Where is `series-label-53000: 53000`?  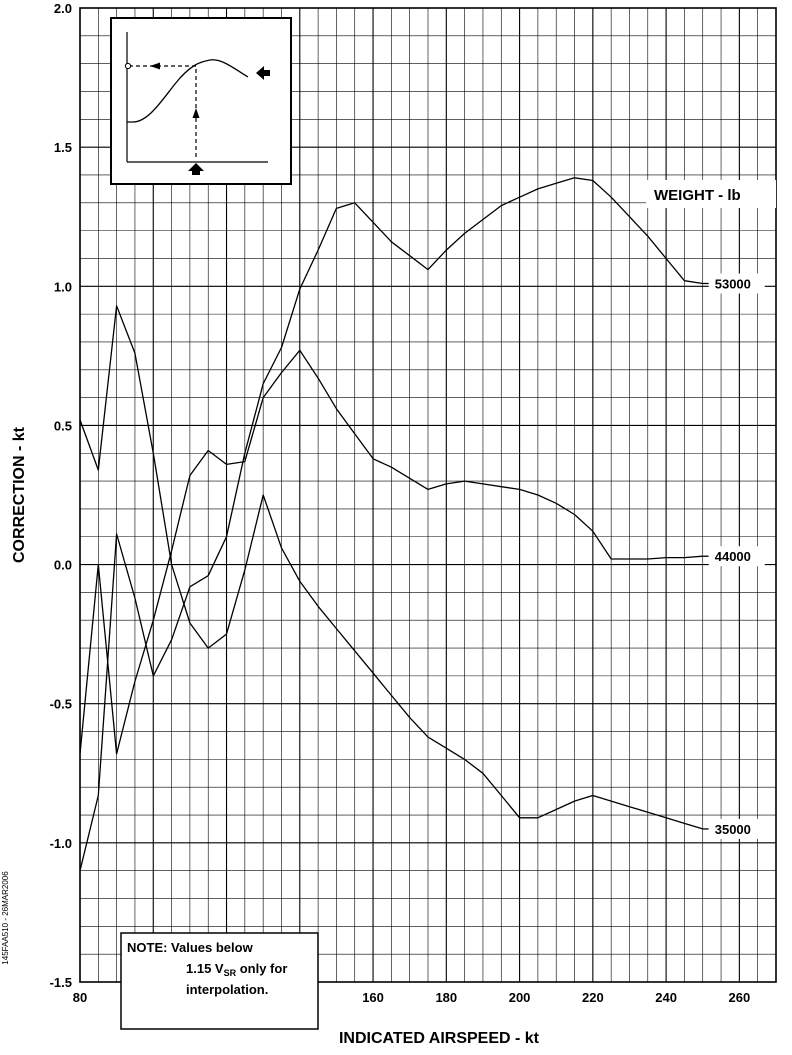
series-label-53000: 53000 is located at coordinates (733, 284).